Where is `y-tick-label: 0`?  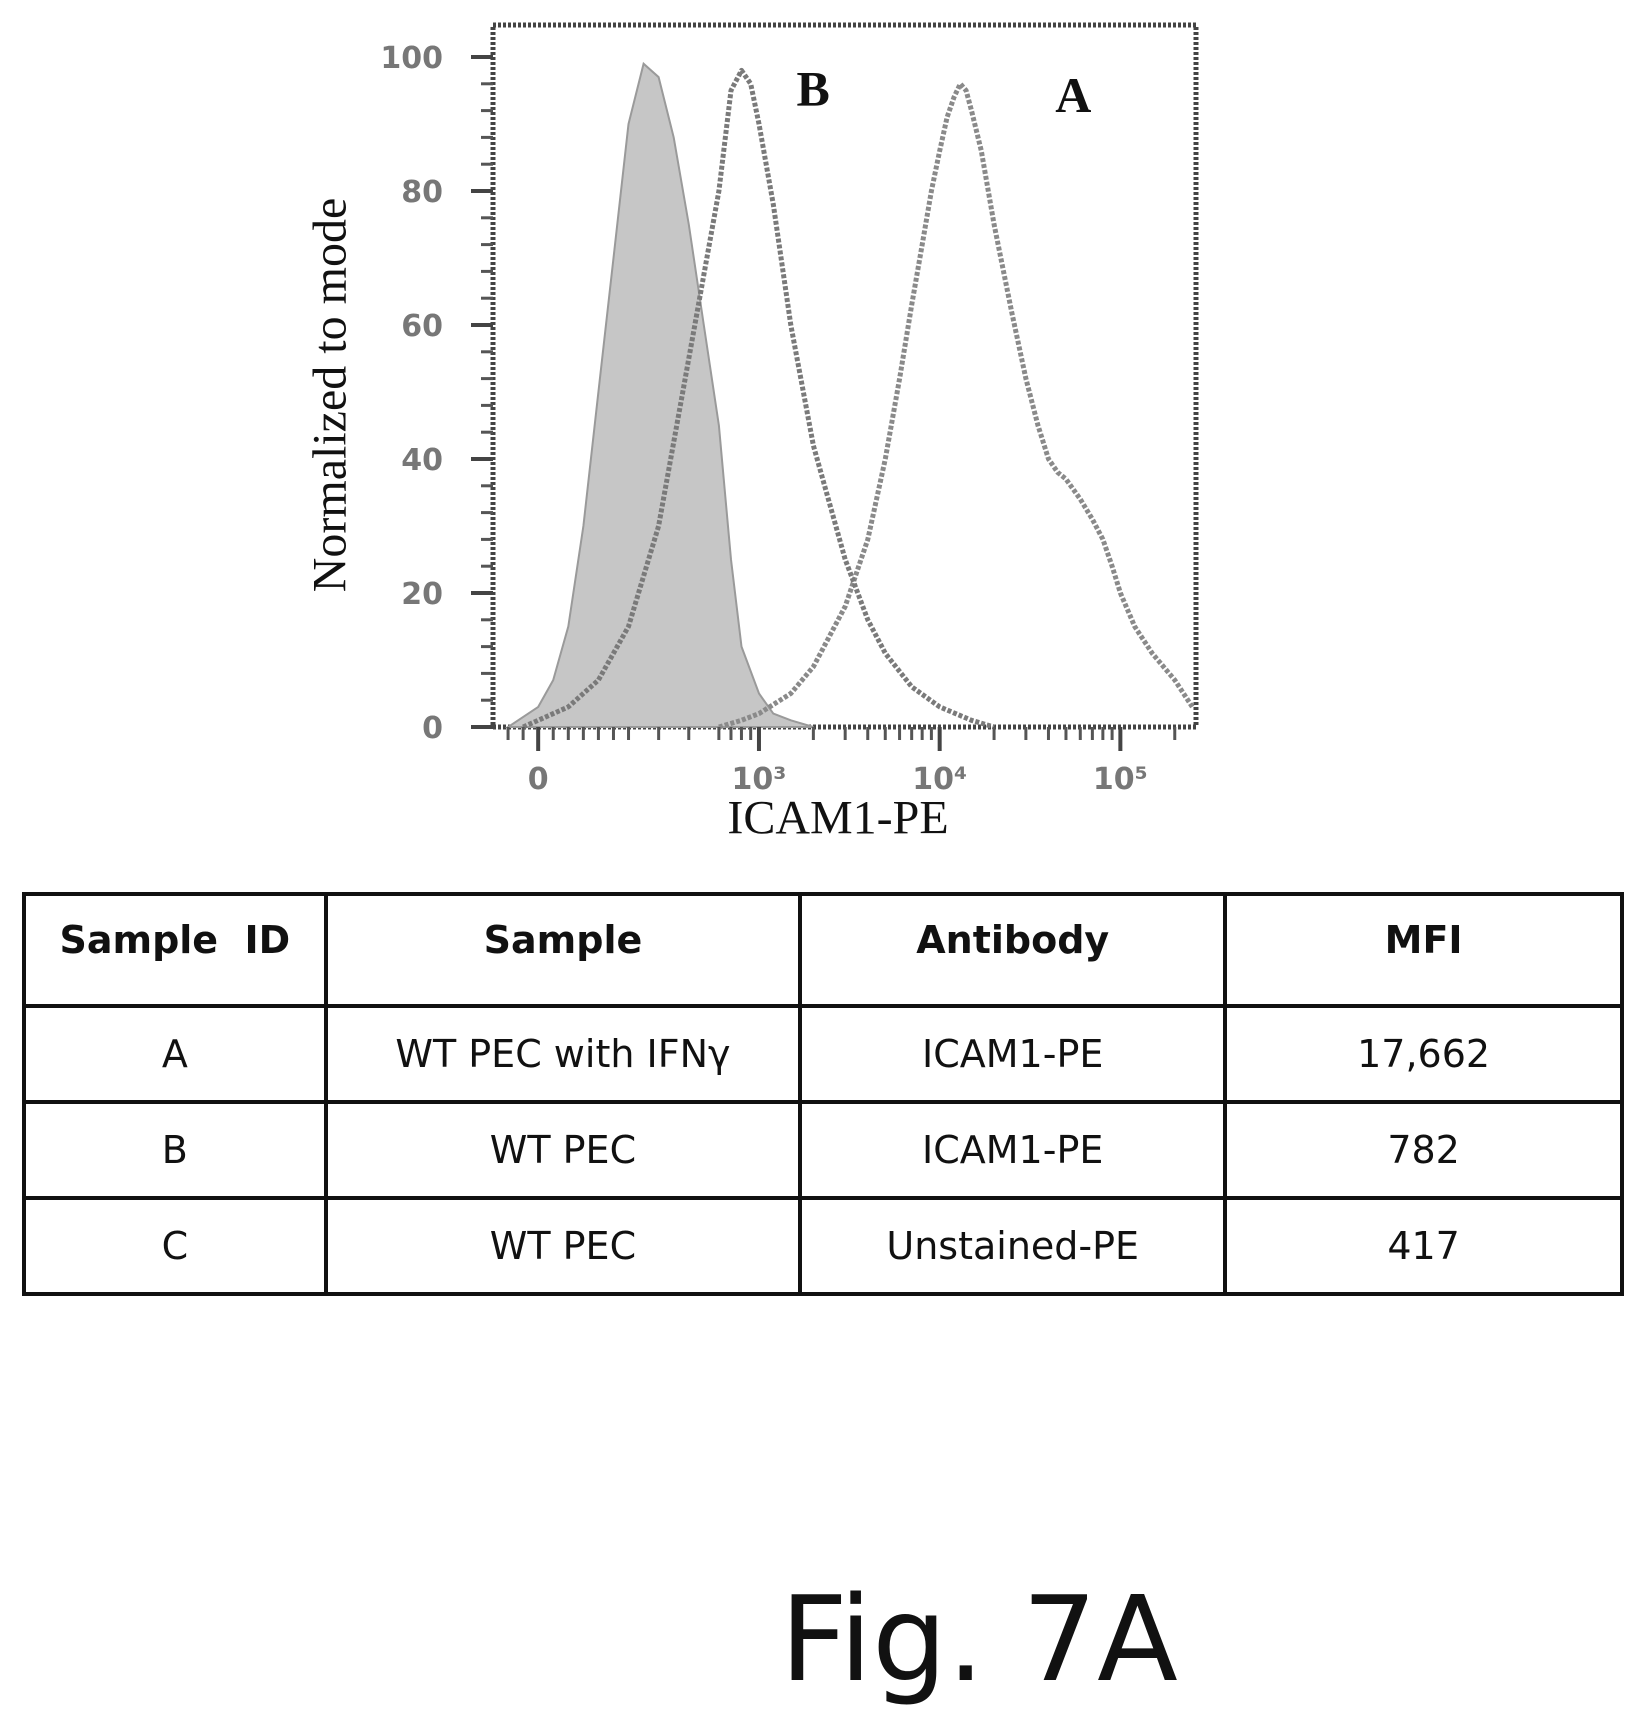
y-tick-label: 0 is located at coordinates (432, 728).